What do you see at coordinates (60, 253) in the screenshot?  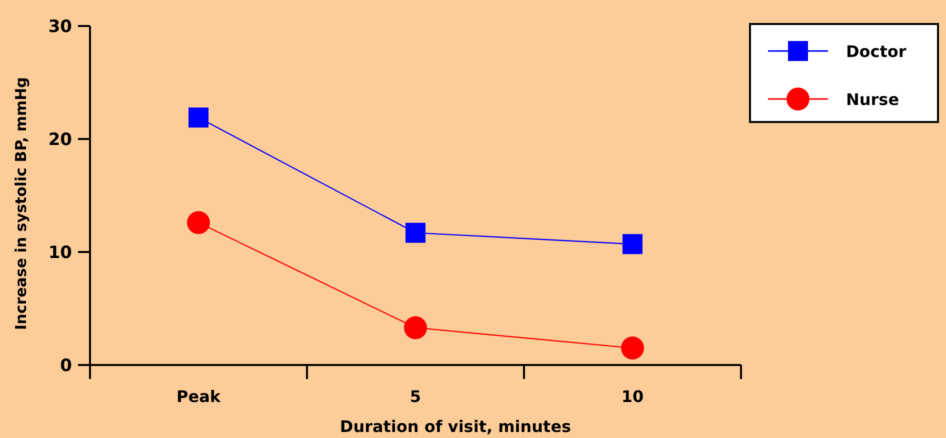 I see `y-tick-label: 10` at bounding box center [60, 253].